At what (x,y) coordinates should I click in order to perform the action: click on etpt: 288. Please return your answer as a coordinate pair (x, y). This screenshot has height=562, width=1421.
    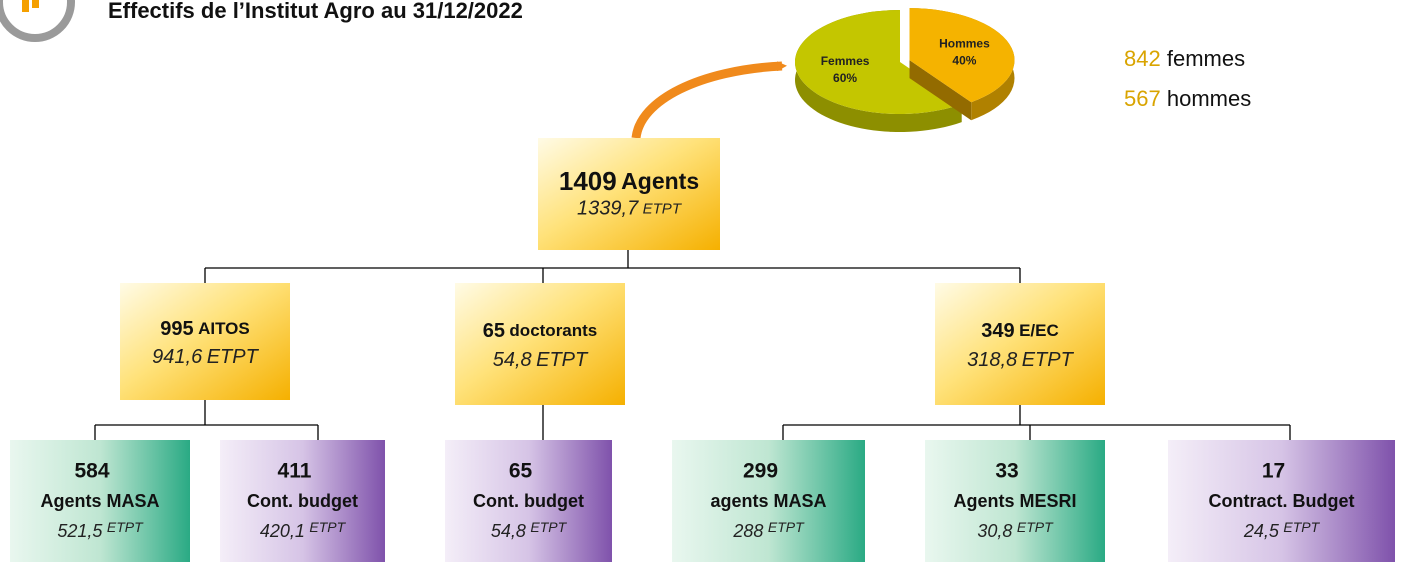
    Looking at the image, I should click on (747, 531).